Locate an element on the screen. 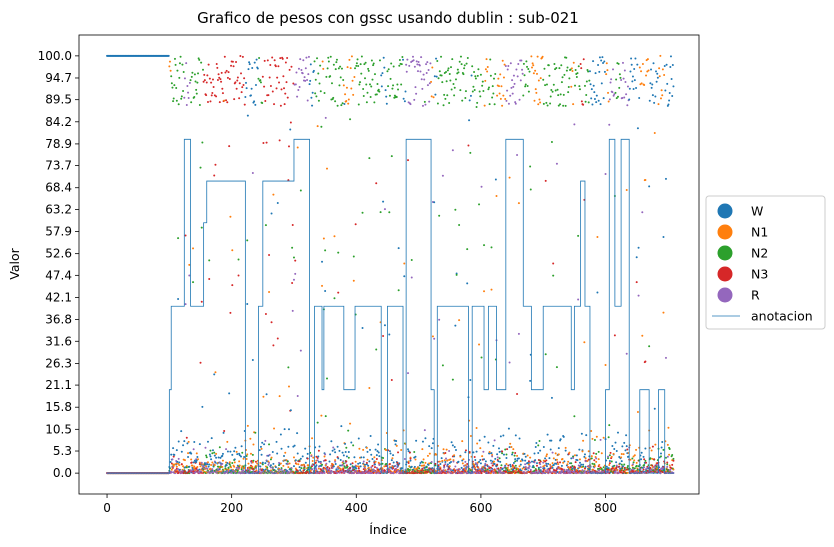  legend-box is located at coordinates (765, 262).